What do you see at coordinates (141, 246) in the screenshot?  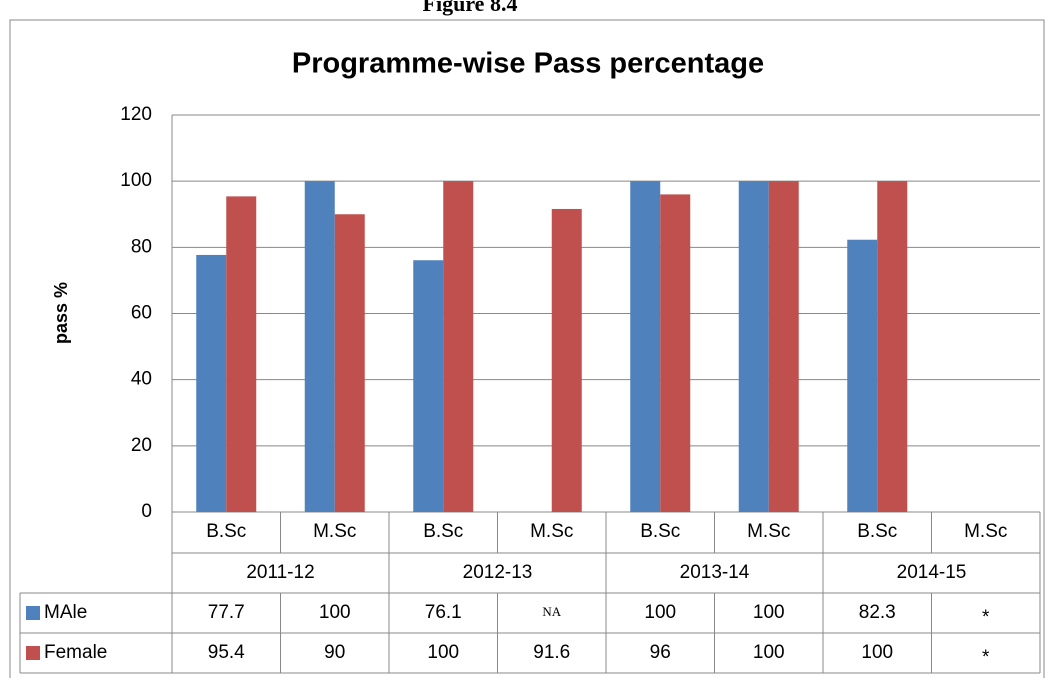 I see `y-tick-label: 80` at bounding box center [141, 246].